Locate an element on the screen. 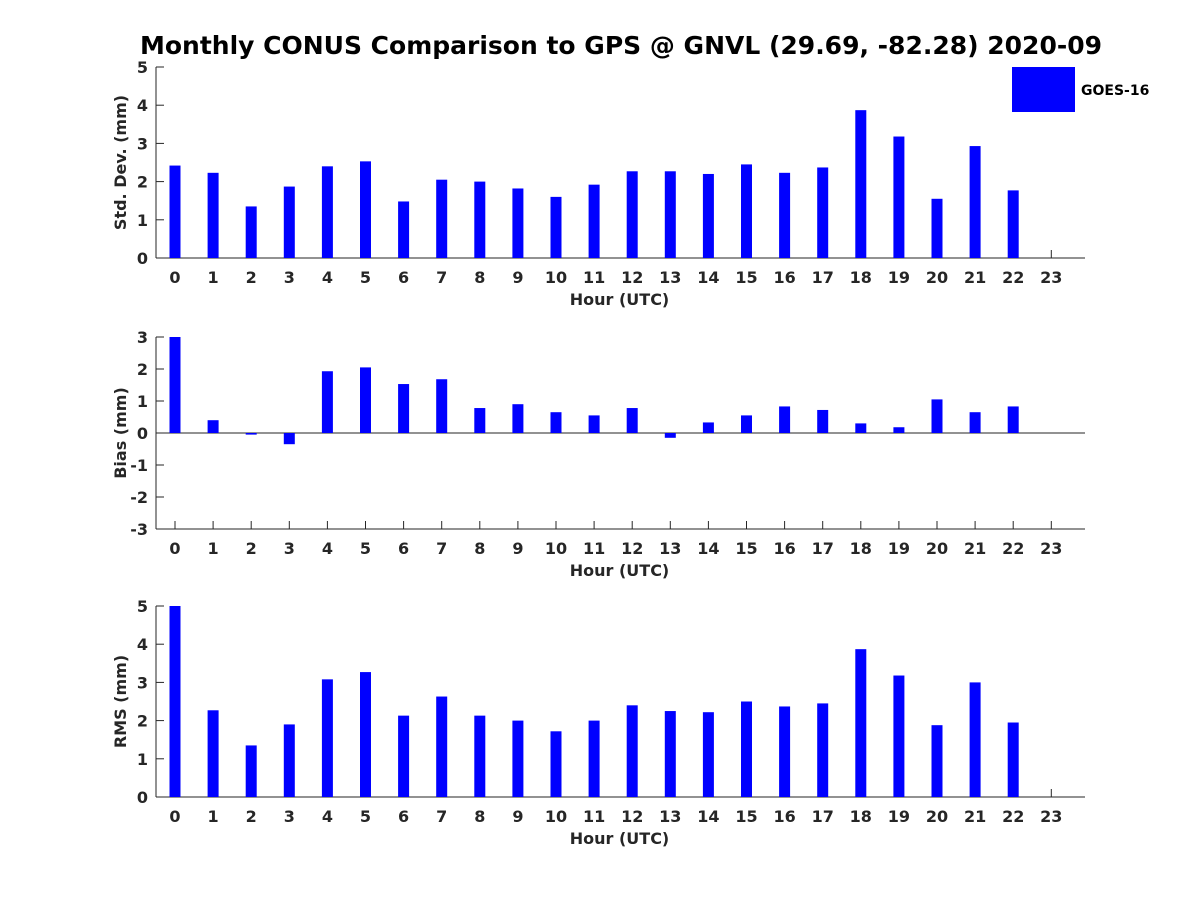 The width and height of the screenshot is (1200, 900). rms-x-tick-label: 18 is located at coordinates (861, 816).